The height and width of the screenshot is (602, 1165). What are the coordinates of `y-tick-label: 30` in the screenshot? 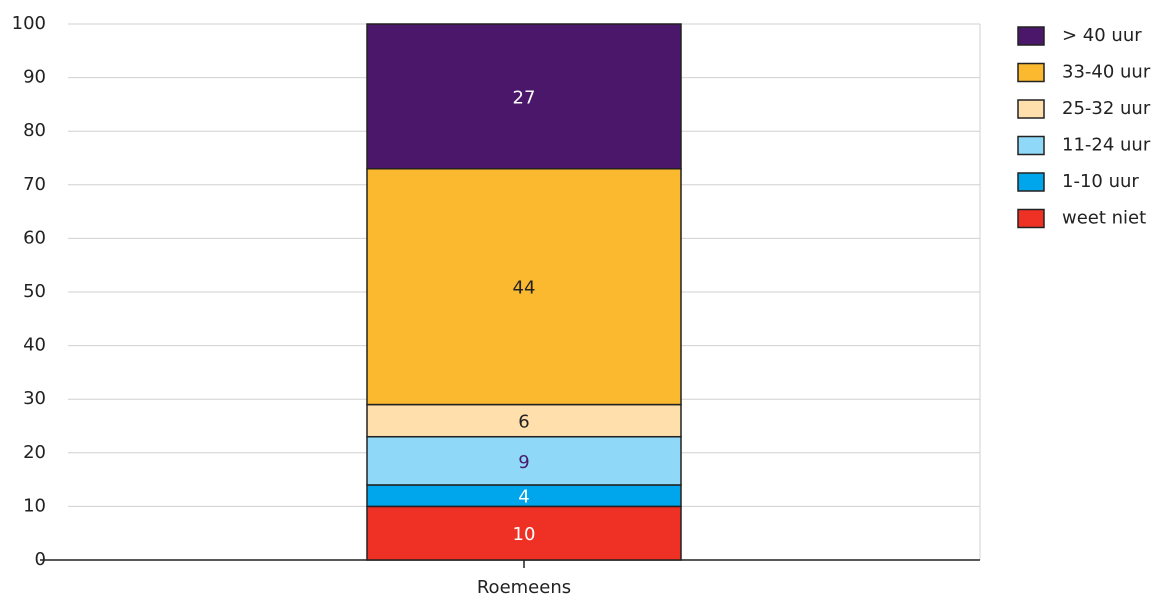 It's located at (34, 398).